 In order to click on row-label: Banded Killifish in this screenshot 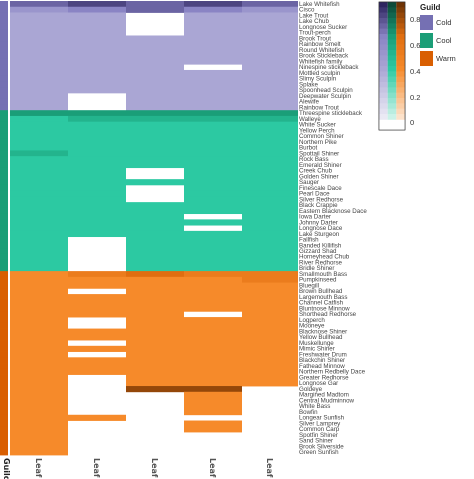, I will do `click(320, 245)`.